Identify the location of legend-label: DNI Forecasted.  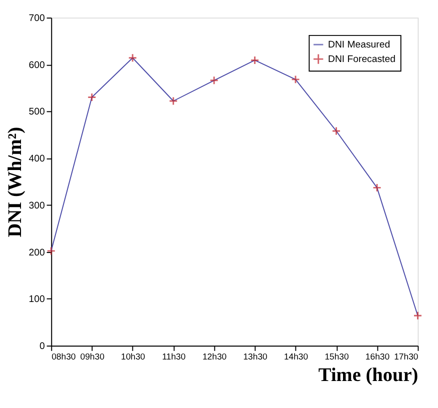
(362, 59).